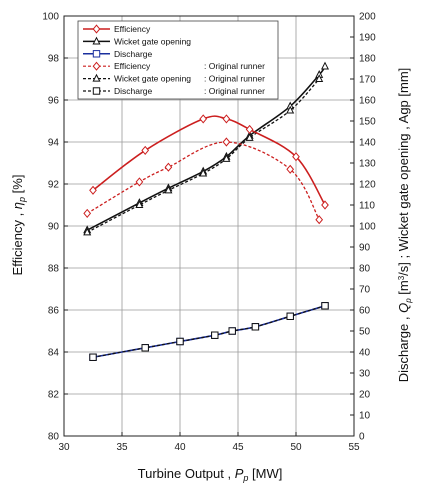 The height and width of the screenshot is (492, 423). Describe the element at coordinates (54, 101) in the screenshot. I see `y-left-tick-label: 96` at that location.